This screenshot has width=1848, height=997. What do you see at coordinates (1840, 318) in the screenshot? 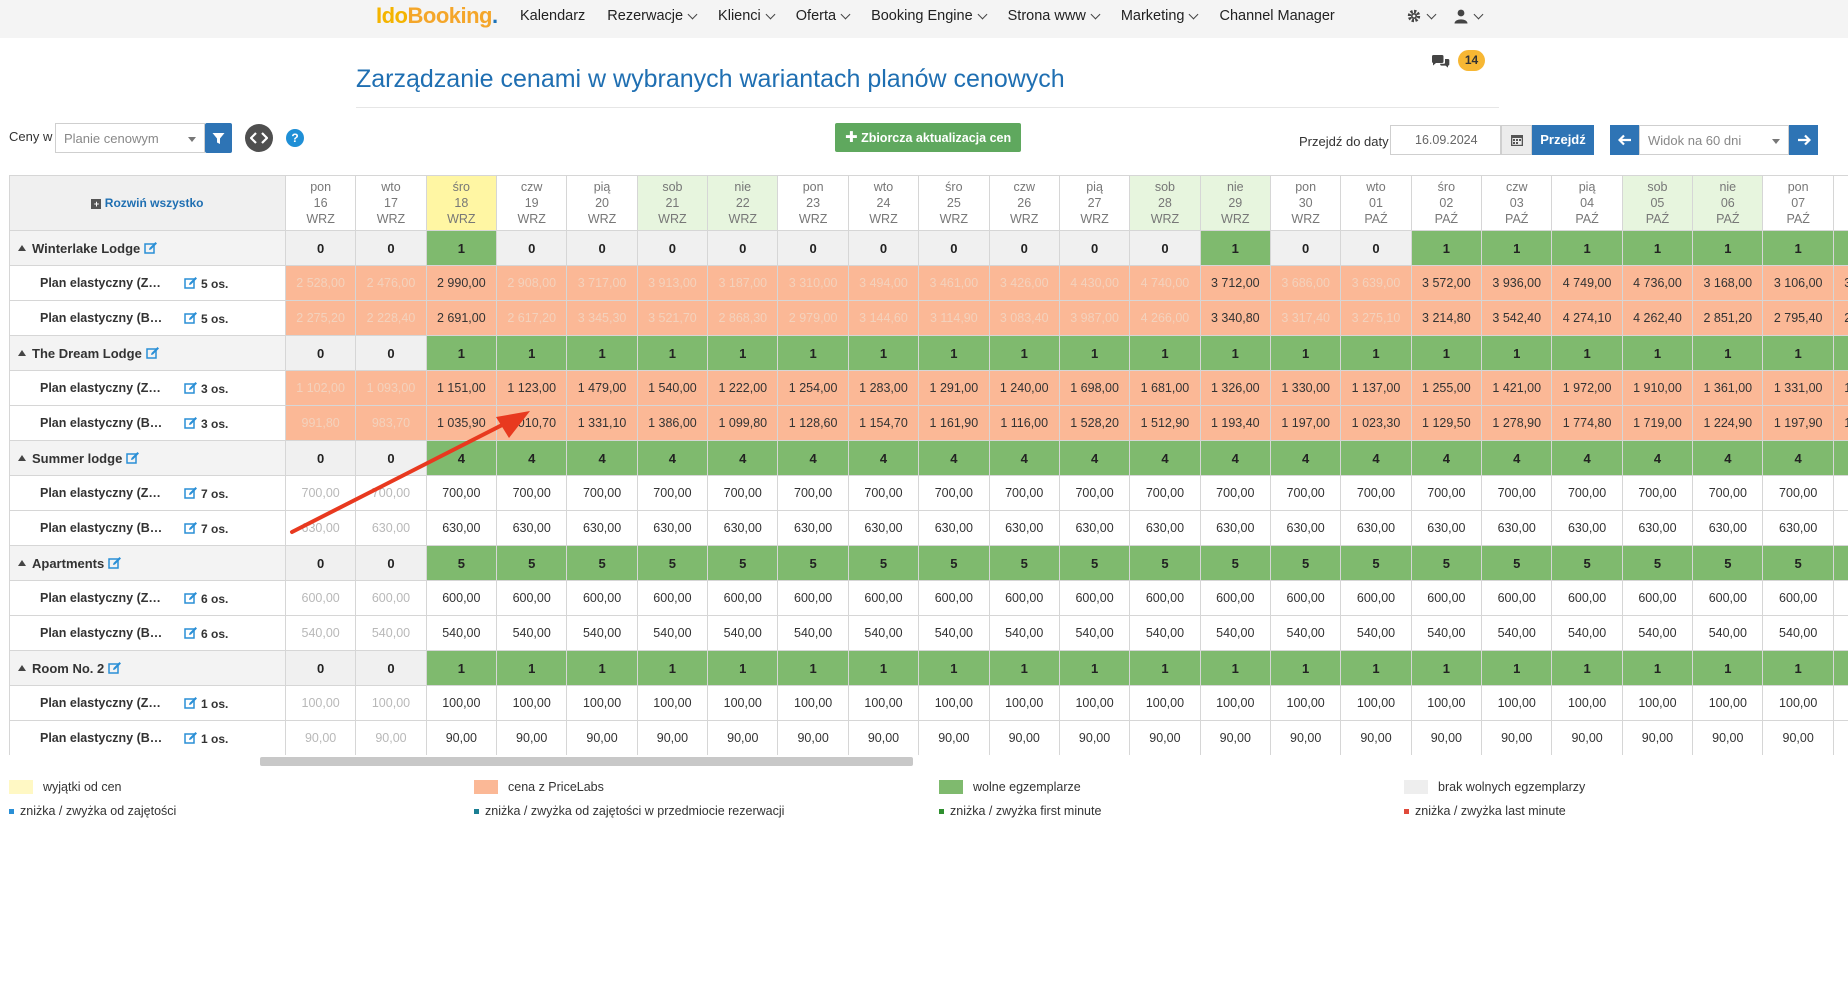
I see `price-cell: 2 751,30` at bounding box center [1840, 318].